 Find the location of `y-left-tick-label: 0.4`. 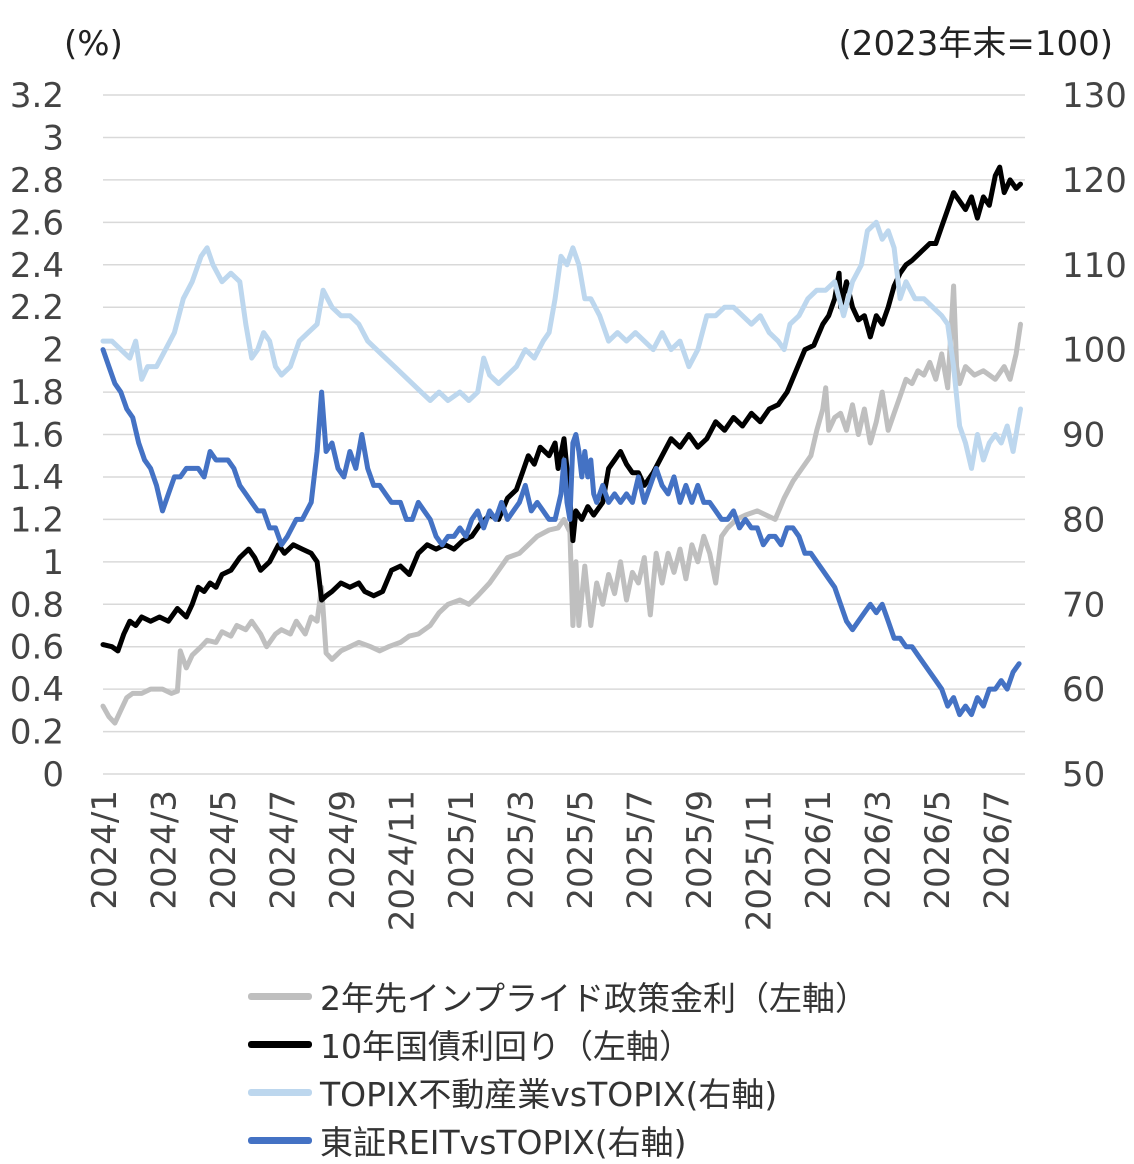

y-left-tick-label: 0.4 is located at coordinates (37, 690).